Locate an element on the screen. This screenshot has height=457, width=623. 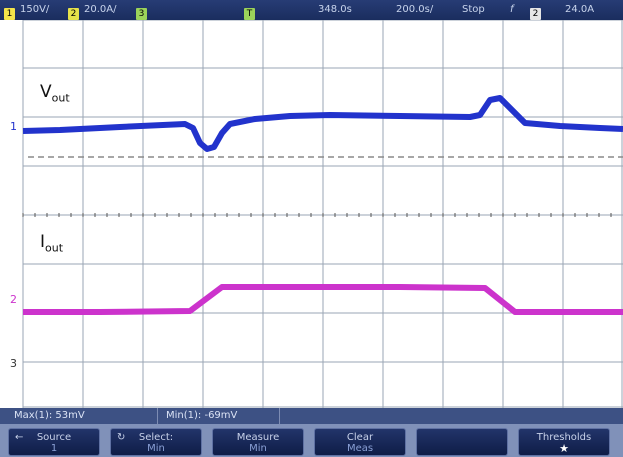
source-arrow-icon: ← is located at coordinates (19, 437).